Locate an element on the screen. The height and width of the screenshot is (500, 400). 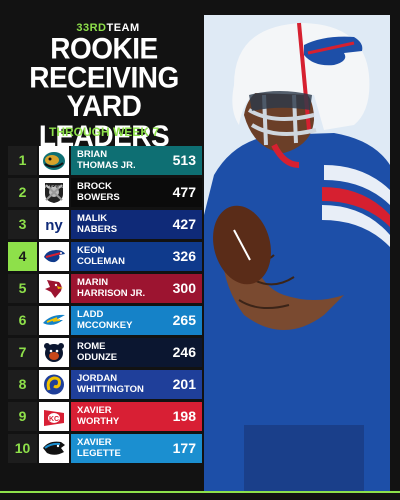
player-name: XAVIER WORTHY is located at coordinates (98, 416).